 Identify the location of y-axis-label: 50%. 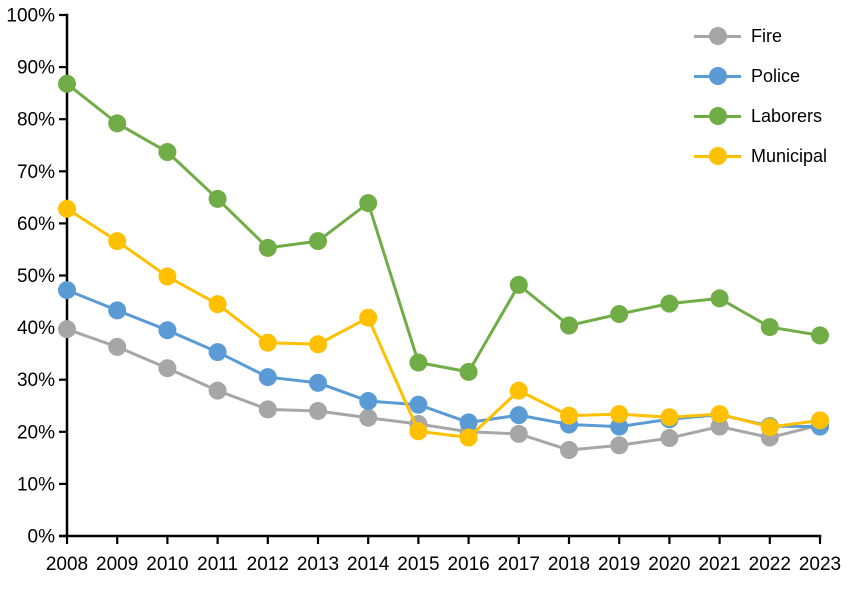
(36, 276).